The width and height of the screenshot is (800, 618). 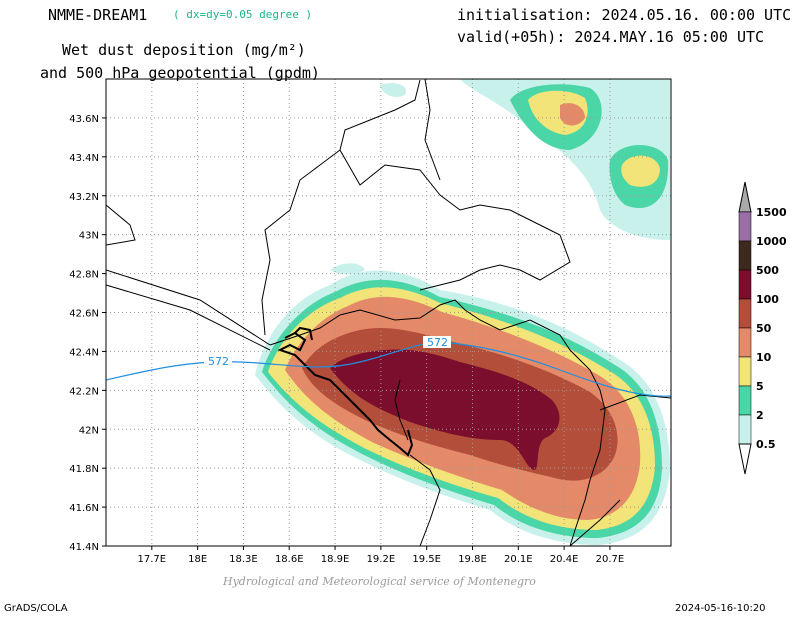 I want to click on initialisation-time: initialisation: 2024.05.16. 00:00 UTC, so click(x=624, y=15).